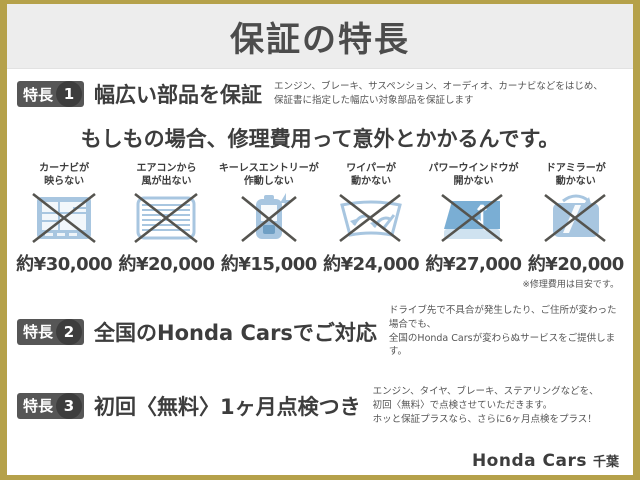 This screenshot has width=640, height=480. I want to click on feature-badge-1: 特長 1, so click(51, 94).